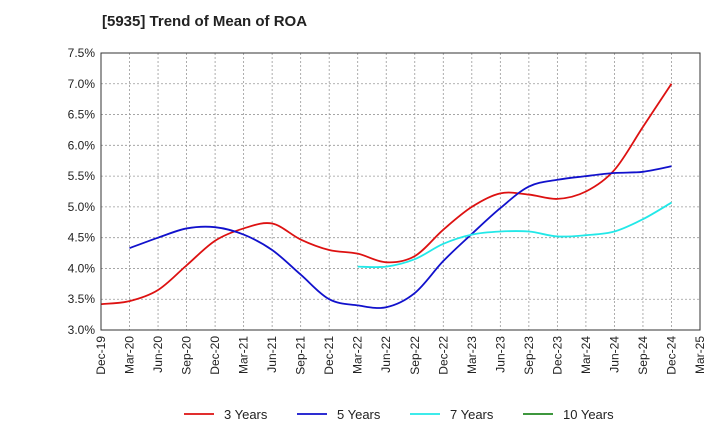  Describe the element at coordinates (358, 355) in the screenshot. I see `x-tick-label: Mar-22` at that location.